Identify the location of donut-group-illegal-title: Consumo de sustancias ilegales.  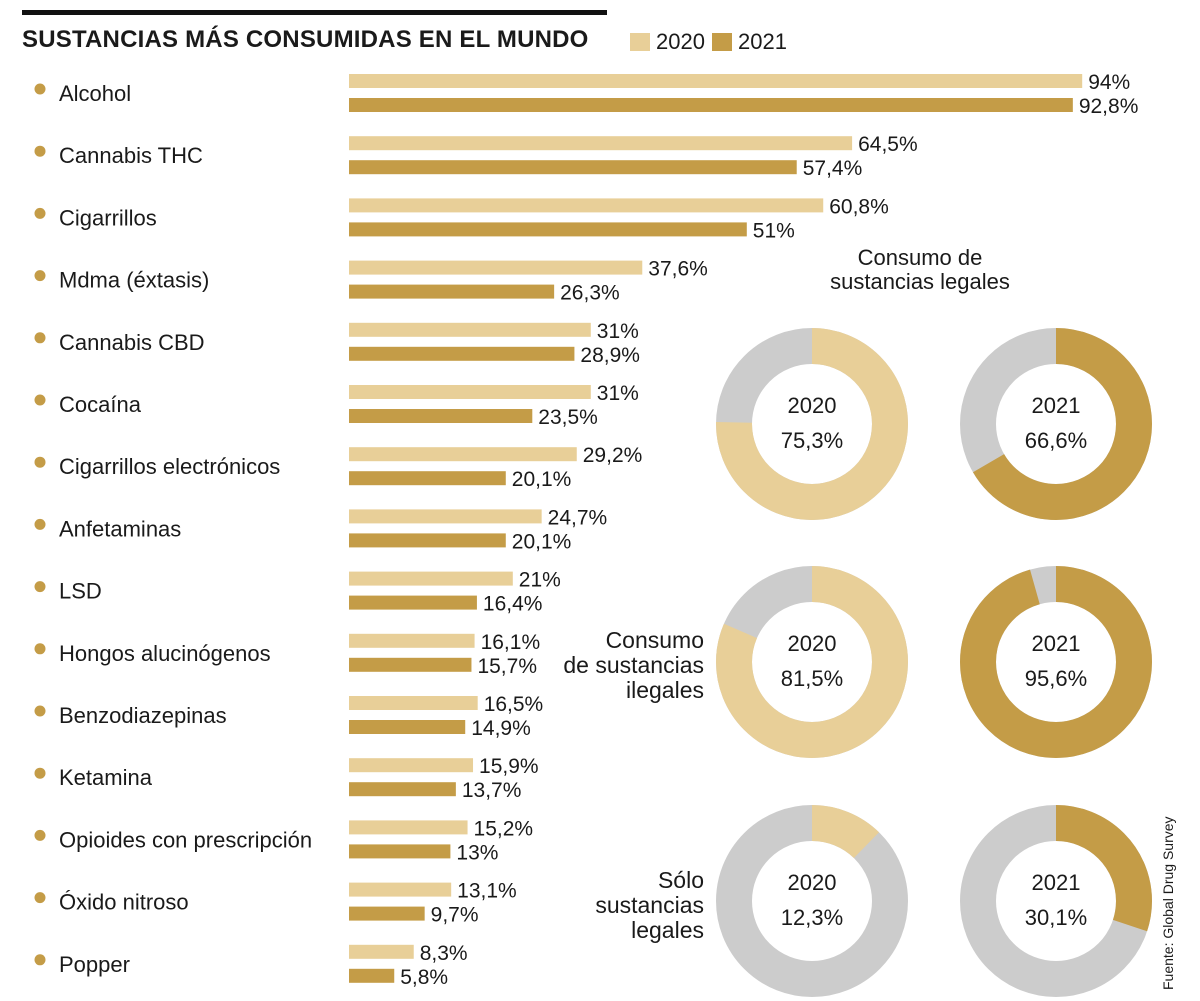
(632, 665).